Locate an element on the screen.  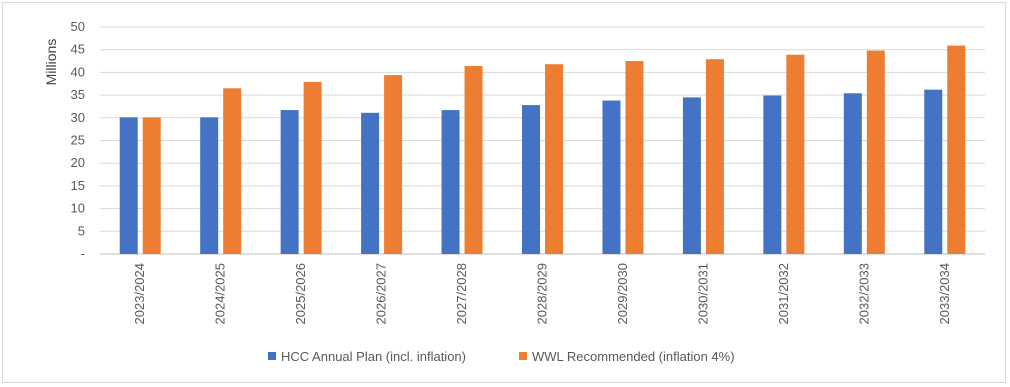
bar-wwl-2027-2028 is located at coordinates (473, 160).